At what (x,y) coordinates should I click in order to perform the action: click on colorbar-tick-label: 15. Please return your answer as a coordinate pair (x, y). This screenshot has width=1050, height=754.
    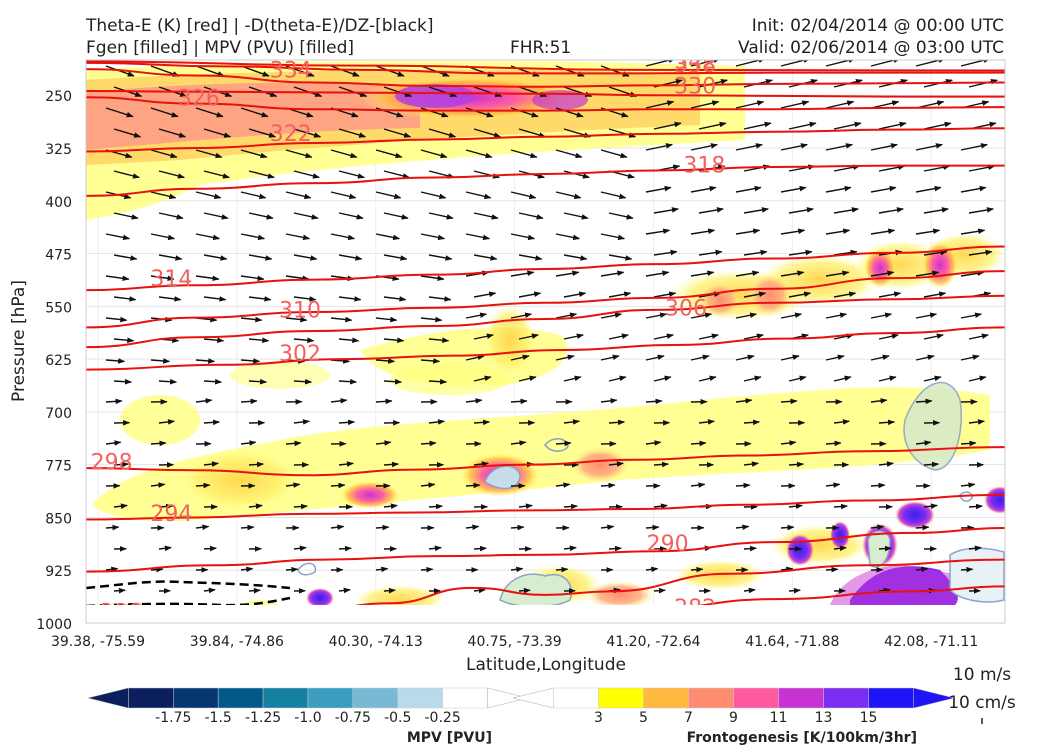
    Looking at the image, I should click on (869, 718).